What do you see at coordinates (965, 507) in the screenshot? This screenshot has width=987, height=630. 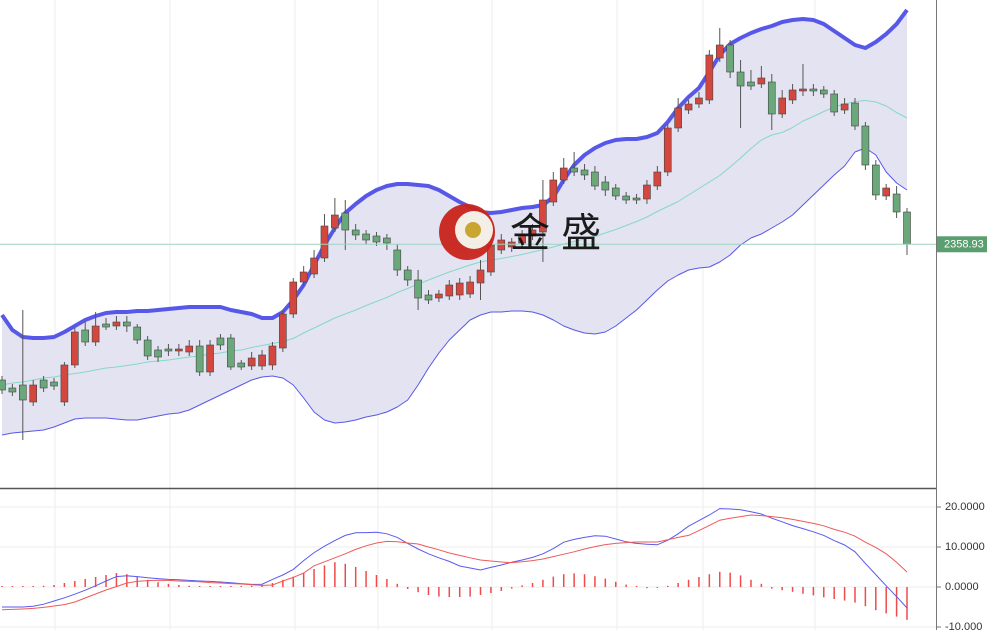 I see `y-tick-label: 20.0000` at bounding box center [965, 507].